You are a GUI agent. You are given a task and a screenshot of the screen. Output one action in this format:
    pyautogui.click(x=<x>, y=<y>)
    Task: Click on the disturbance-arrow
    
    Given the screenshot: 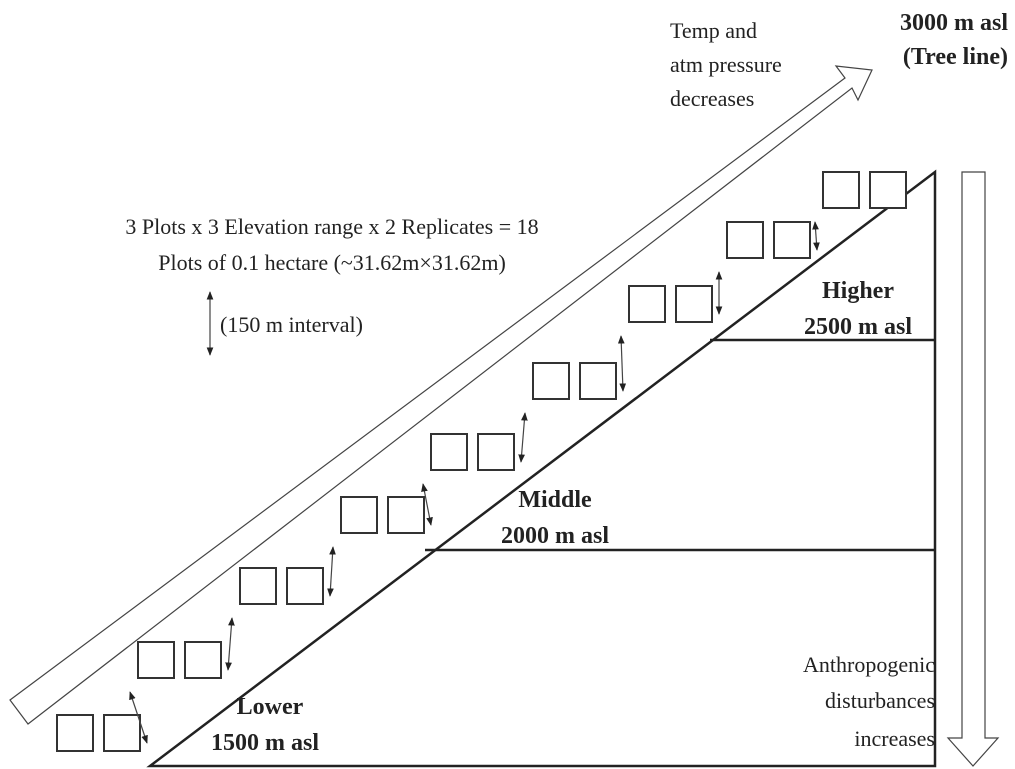 What is the action you would take?
    pyautogui.click(x=973, y=469)
    